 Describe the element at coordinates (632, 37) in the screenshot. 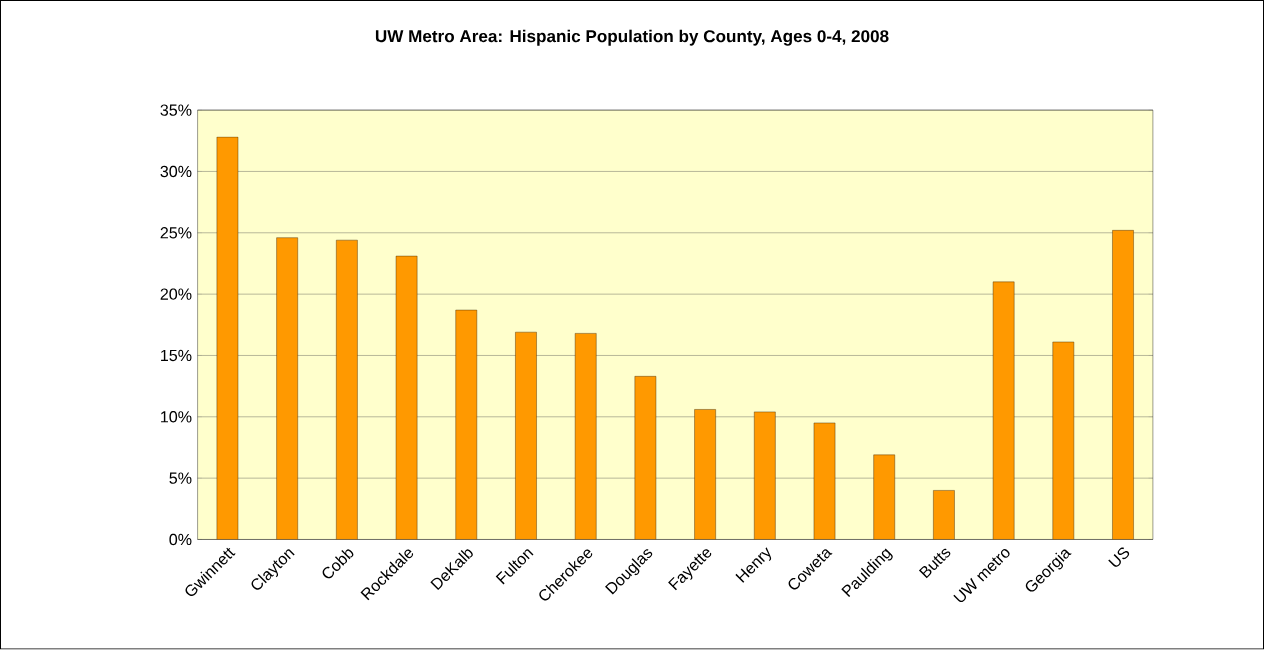

I see `chart-title: UW Metro Area: Hispanic Population by County, Ages 0-4, 2008` at that location.